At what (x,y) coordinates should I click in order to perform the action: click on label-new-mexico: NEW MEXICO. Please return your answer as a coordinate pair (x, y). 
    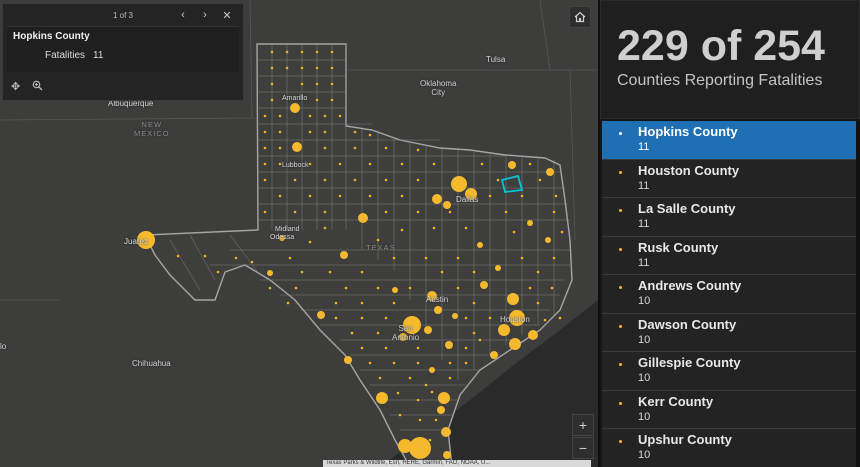
    Looking at the image, I should click on (152, 129).